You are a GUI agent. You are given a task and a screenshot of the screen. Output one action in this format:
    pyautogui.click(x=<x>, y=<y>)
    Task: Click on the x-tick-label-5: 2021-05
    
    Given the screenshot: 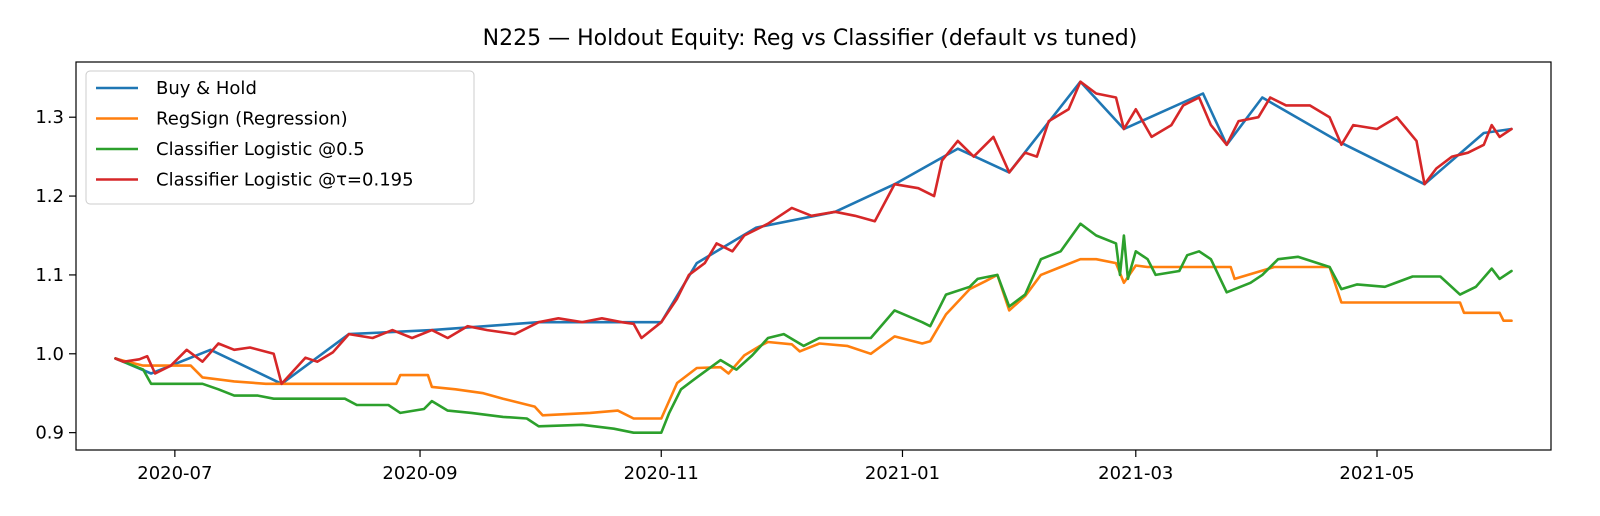 What is the action you would take?
    pyautogui.click(x=1376, y=473)
    